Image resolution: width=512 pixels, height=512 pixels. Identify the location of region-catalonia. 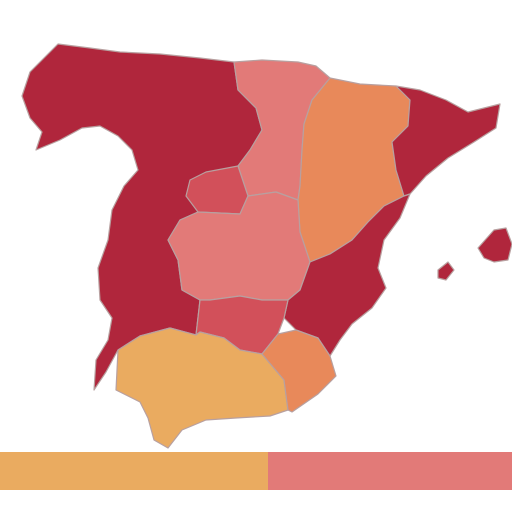
(446, 141).